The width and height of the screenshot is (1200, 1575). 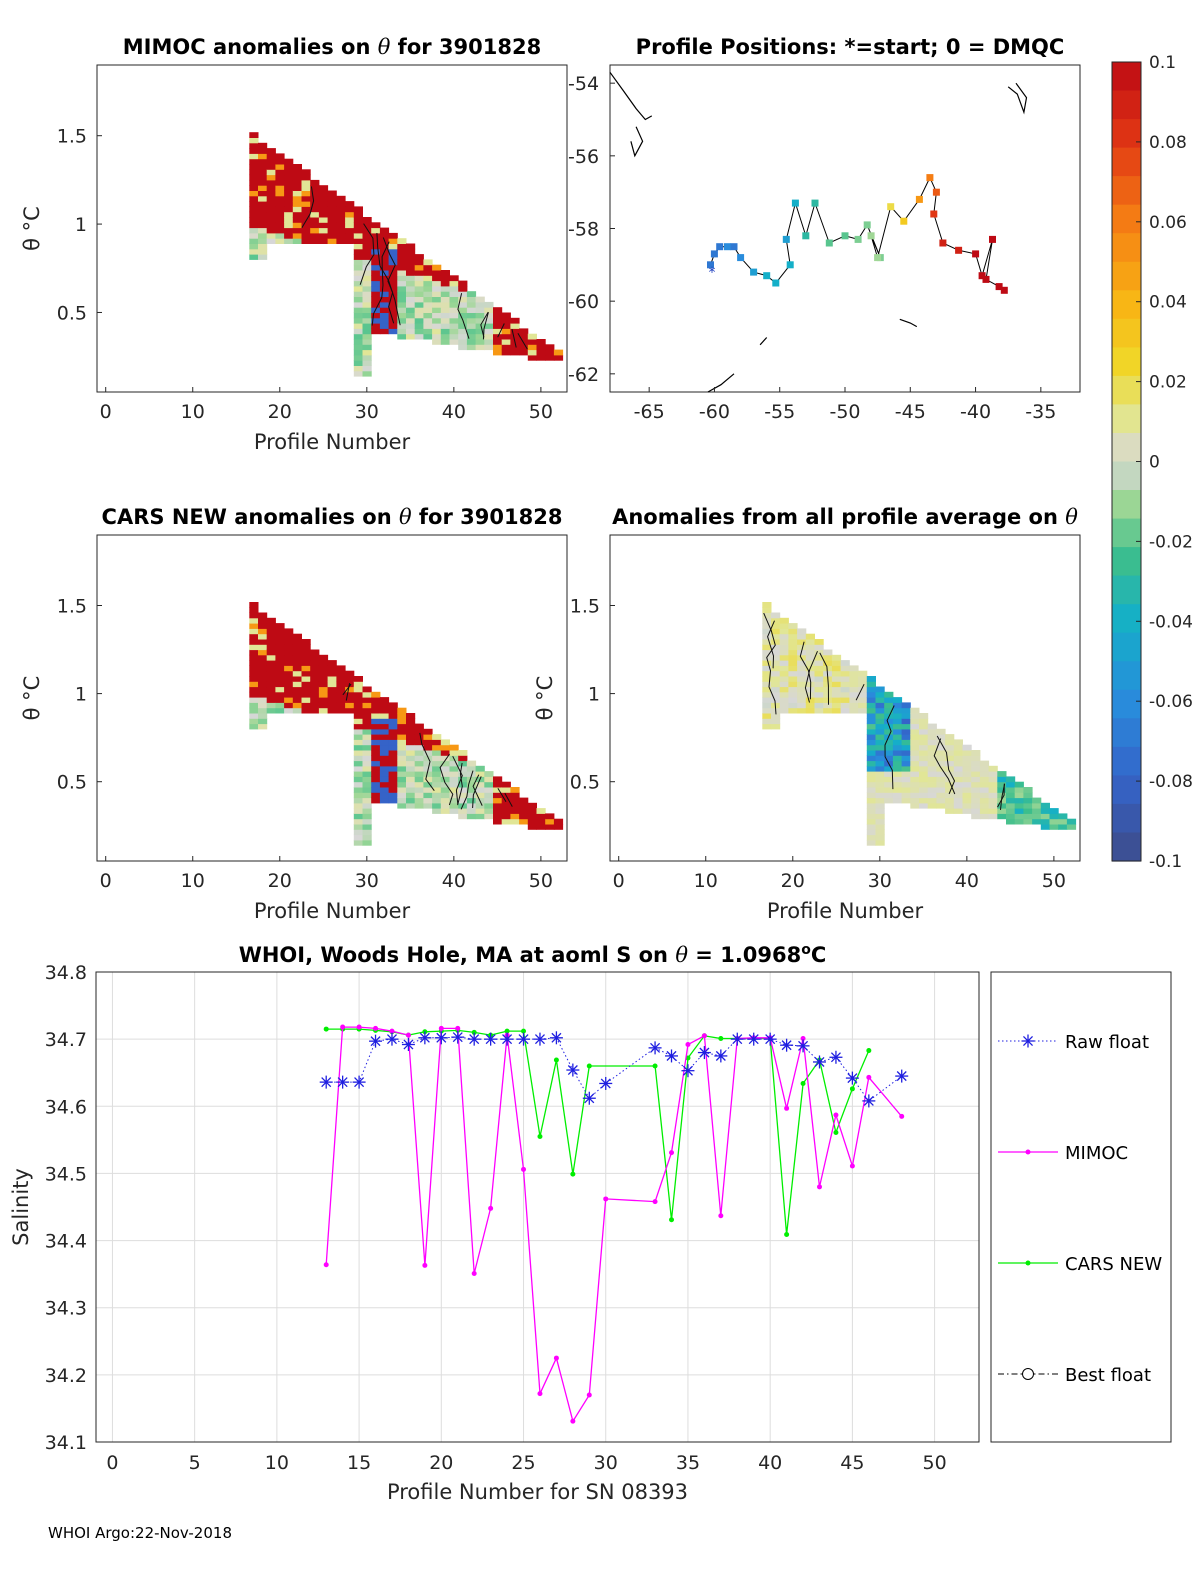 What do you see at coordinates (332, 698) in the screenshot?
I see `cars-new-anomalies-frame` at bounding box center [332, 698].